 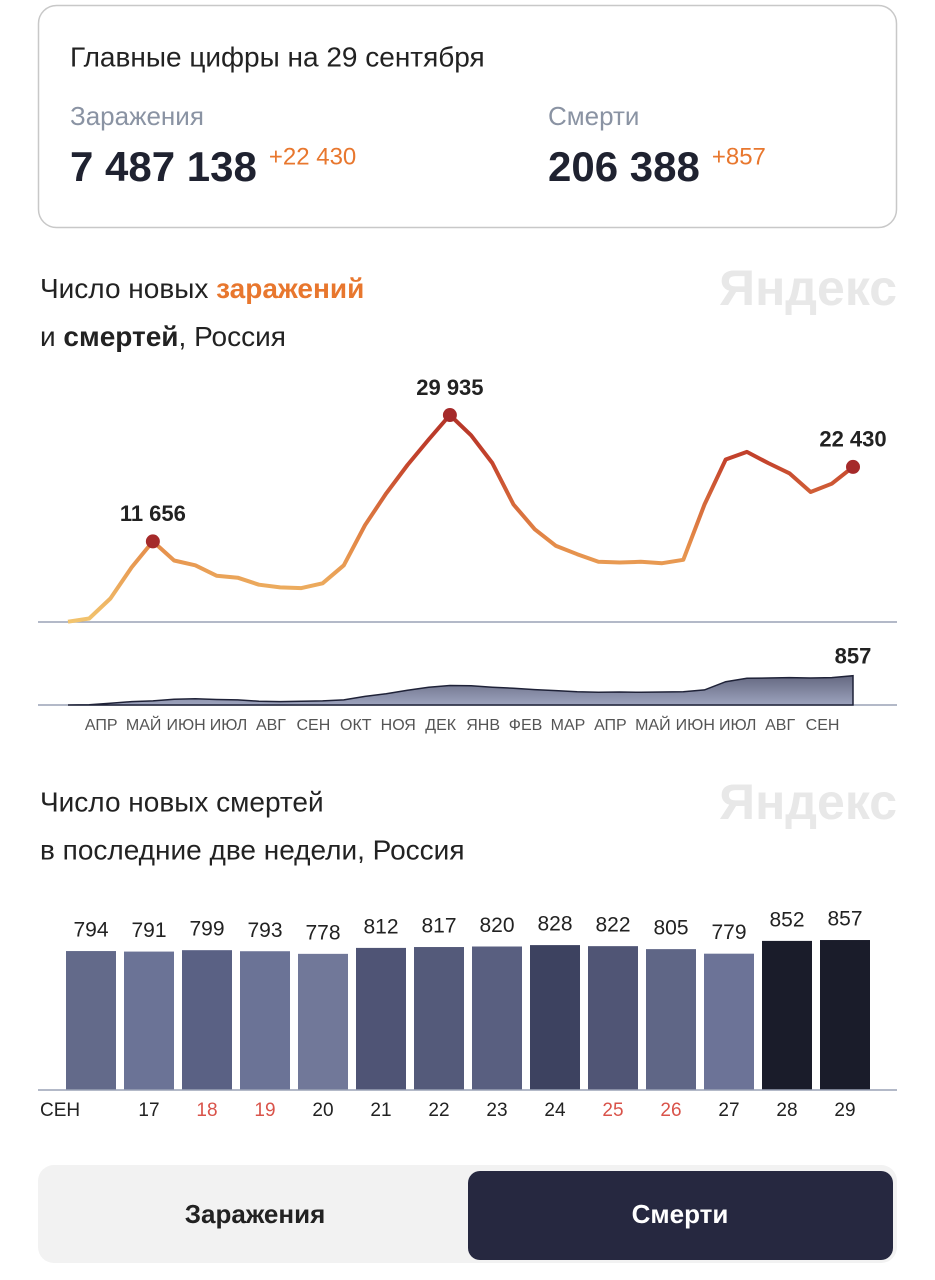 I want to click on summary-title: Главные цифры на 29 сентября, so click(x=277, y=56).